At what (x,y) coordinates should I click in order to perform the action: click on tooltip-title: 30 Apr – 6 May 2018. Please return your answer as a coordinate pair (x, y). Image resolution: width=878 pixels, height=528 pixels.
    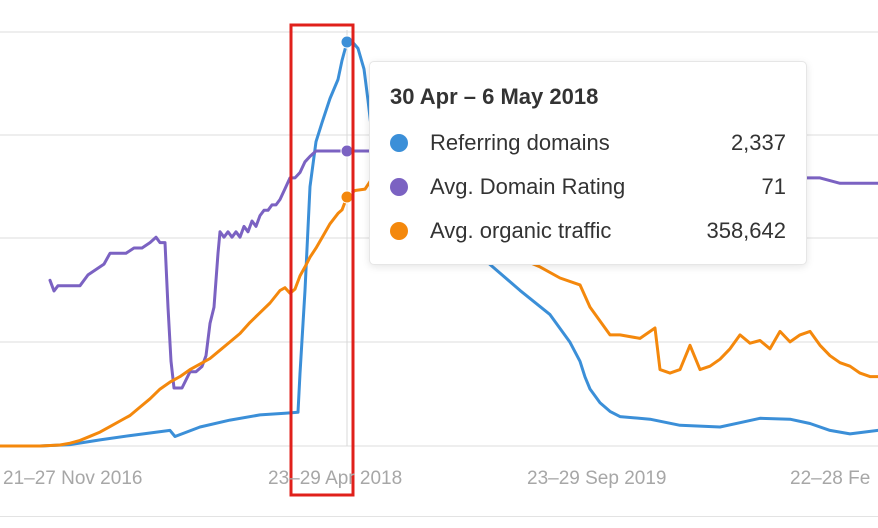
    Looking at the image, I should click on (494, 96).